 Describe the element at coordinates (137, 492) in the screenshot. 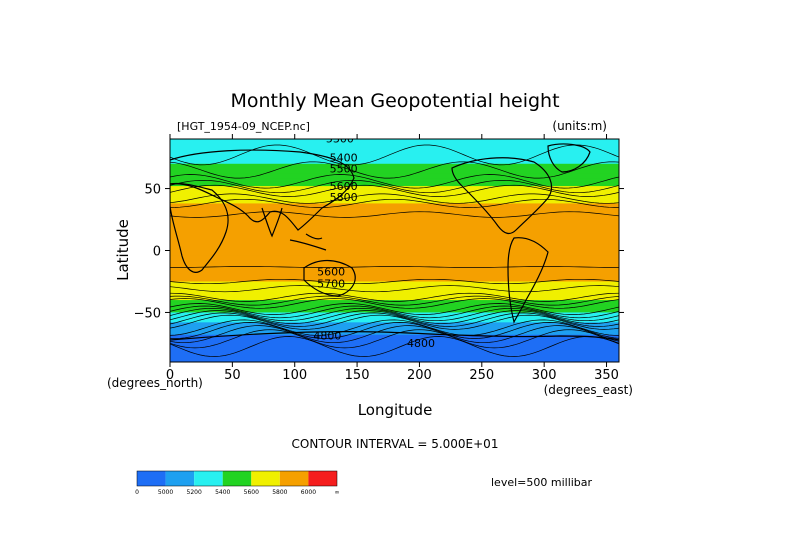

I see `colorbar-tick-label: 0` at that location.